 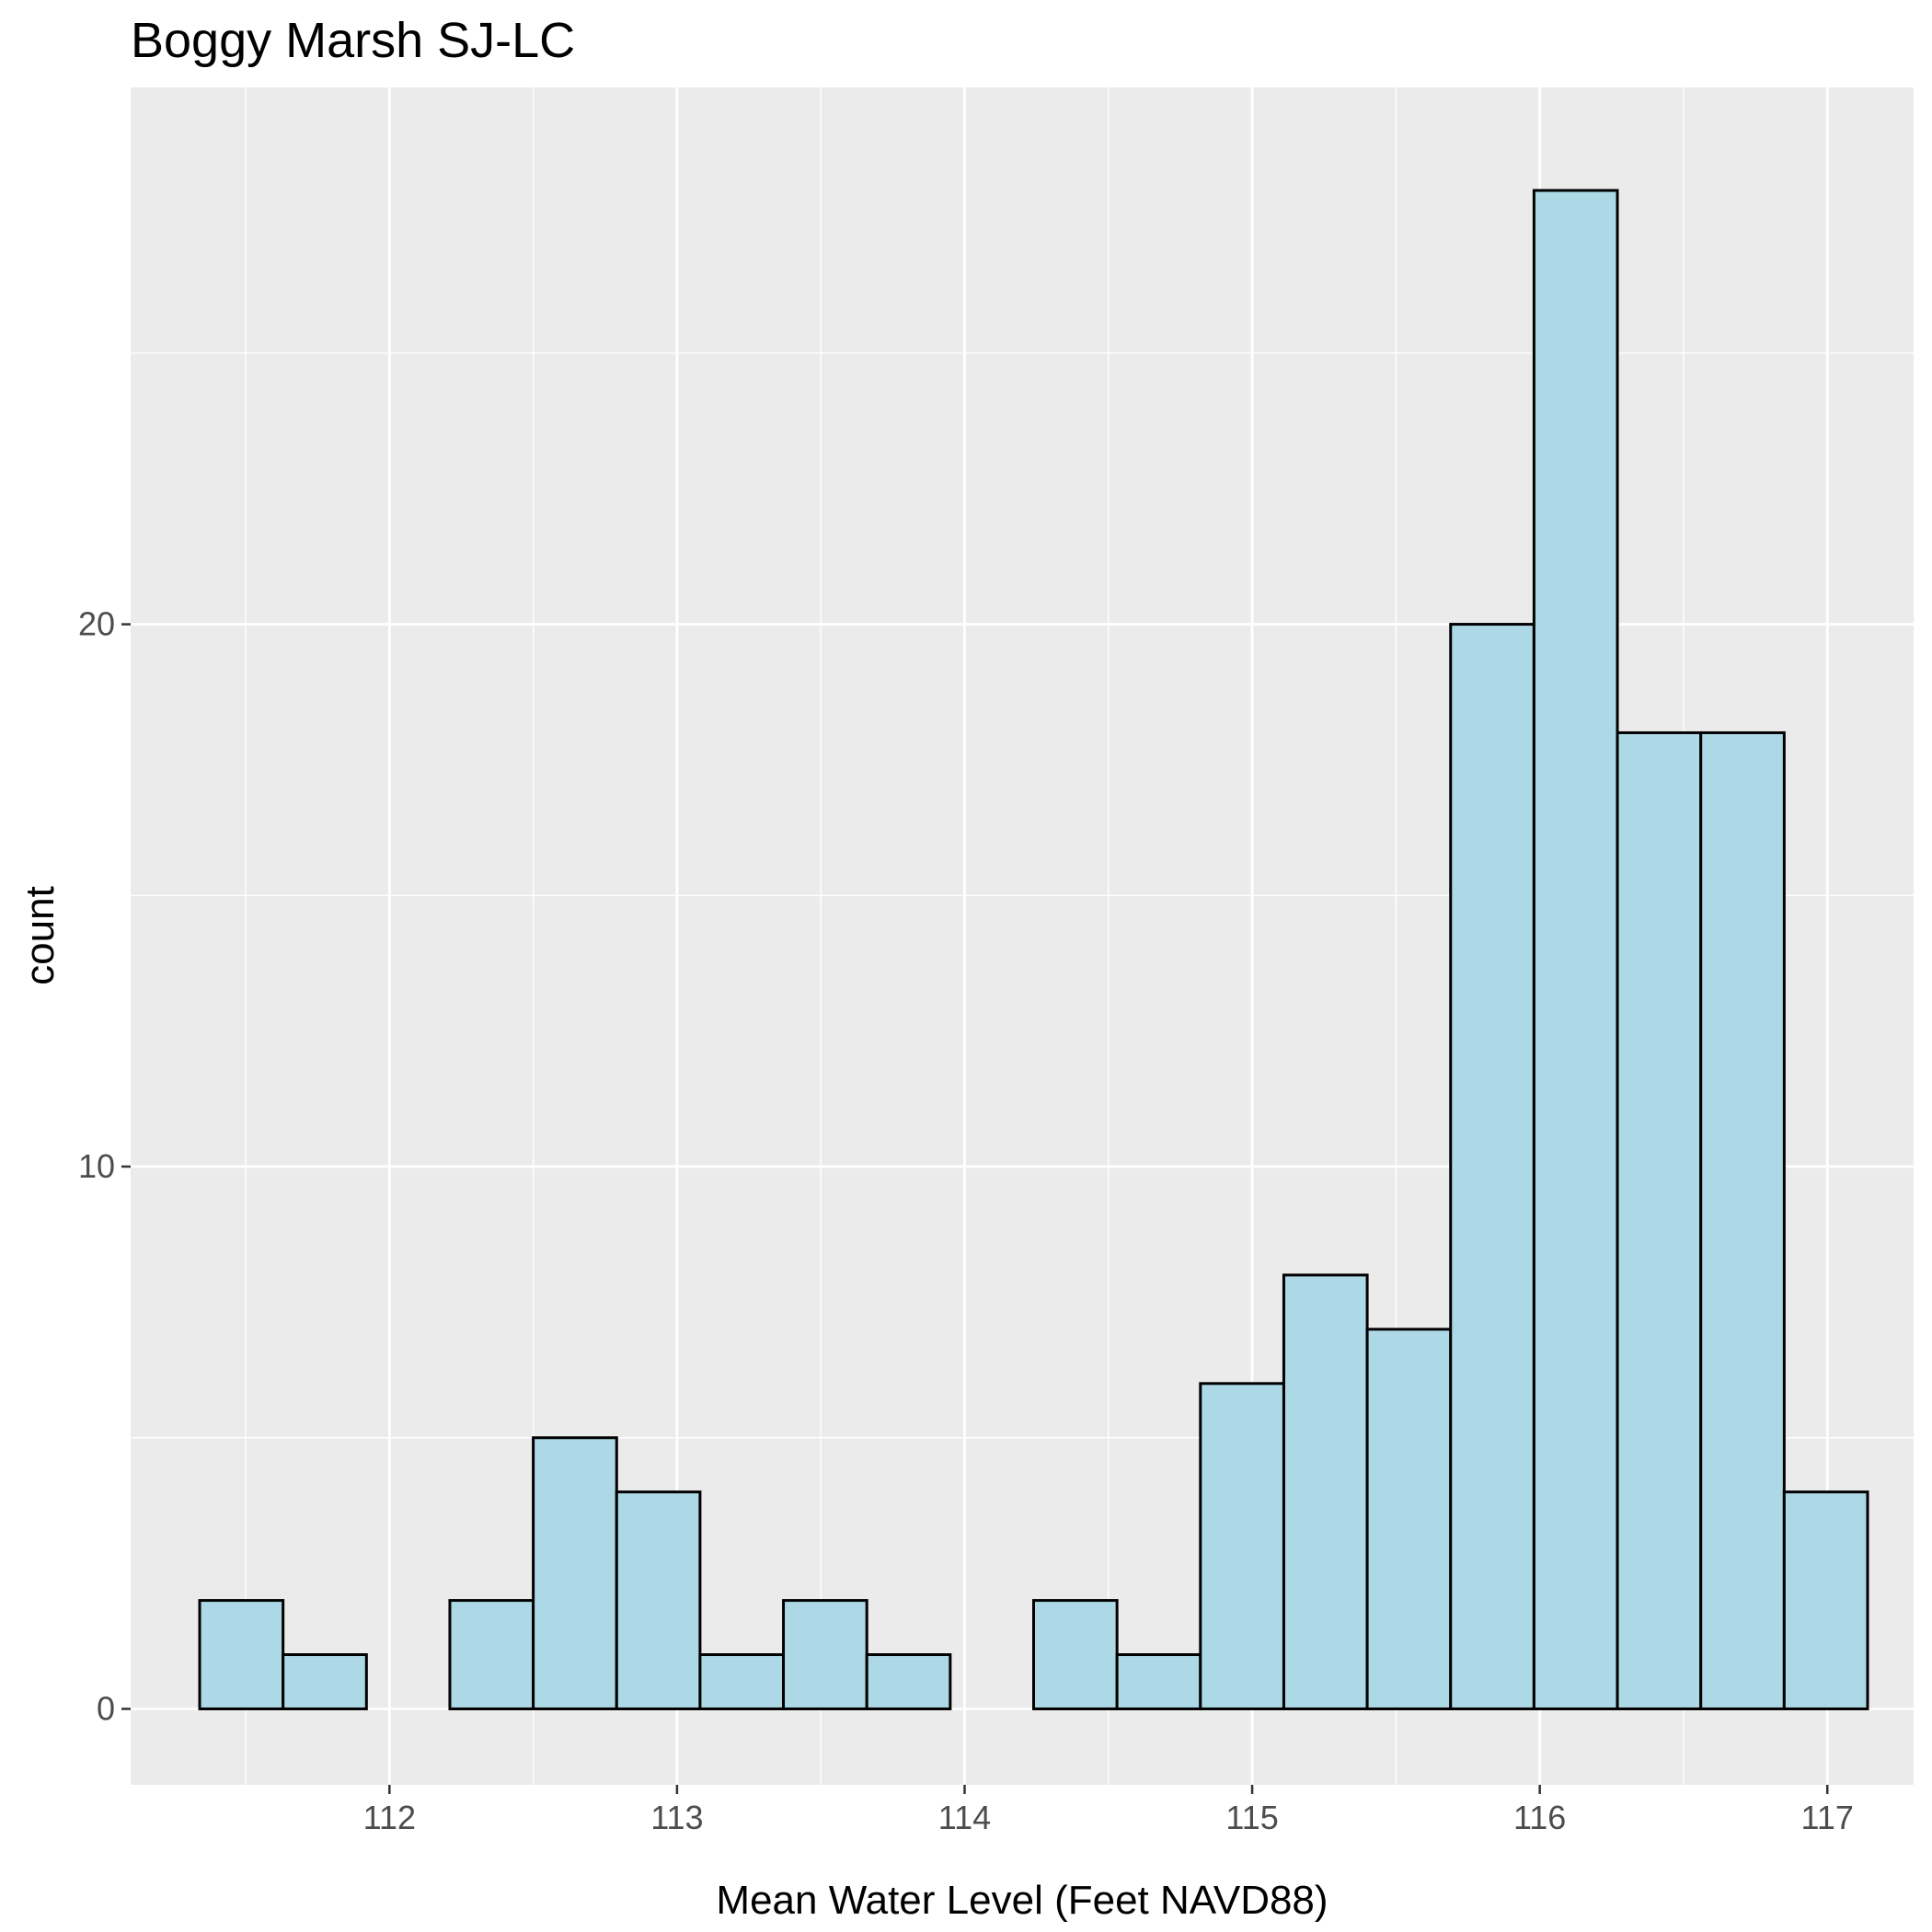 What do you see at coordinates (964, 1817) in the screenshot?
I see `x-tick-label: 114` at bounding box center [964, 1817].